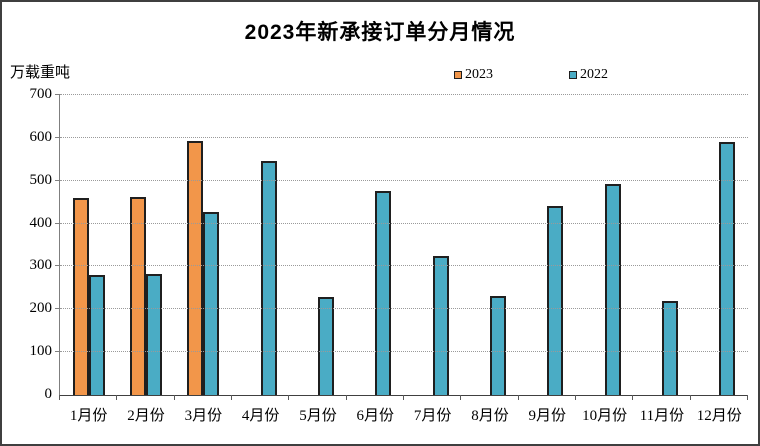 The image size is (760, 446). Describe the element at coordinates (41, 308) in the screenshot. I see `y-axis-label-200: 200` at that location.